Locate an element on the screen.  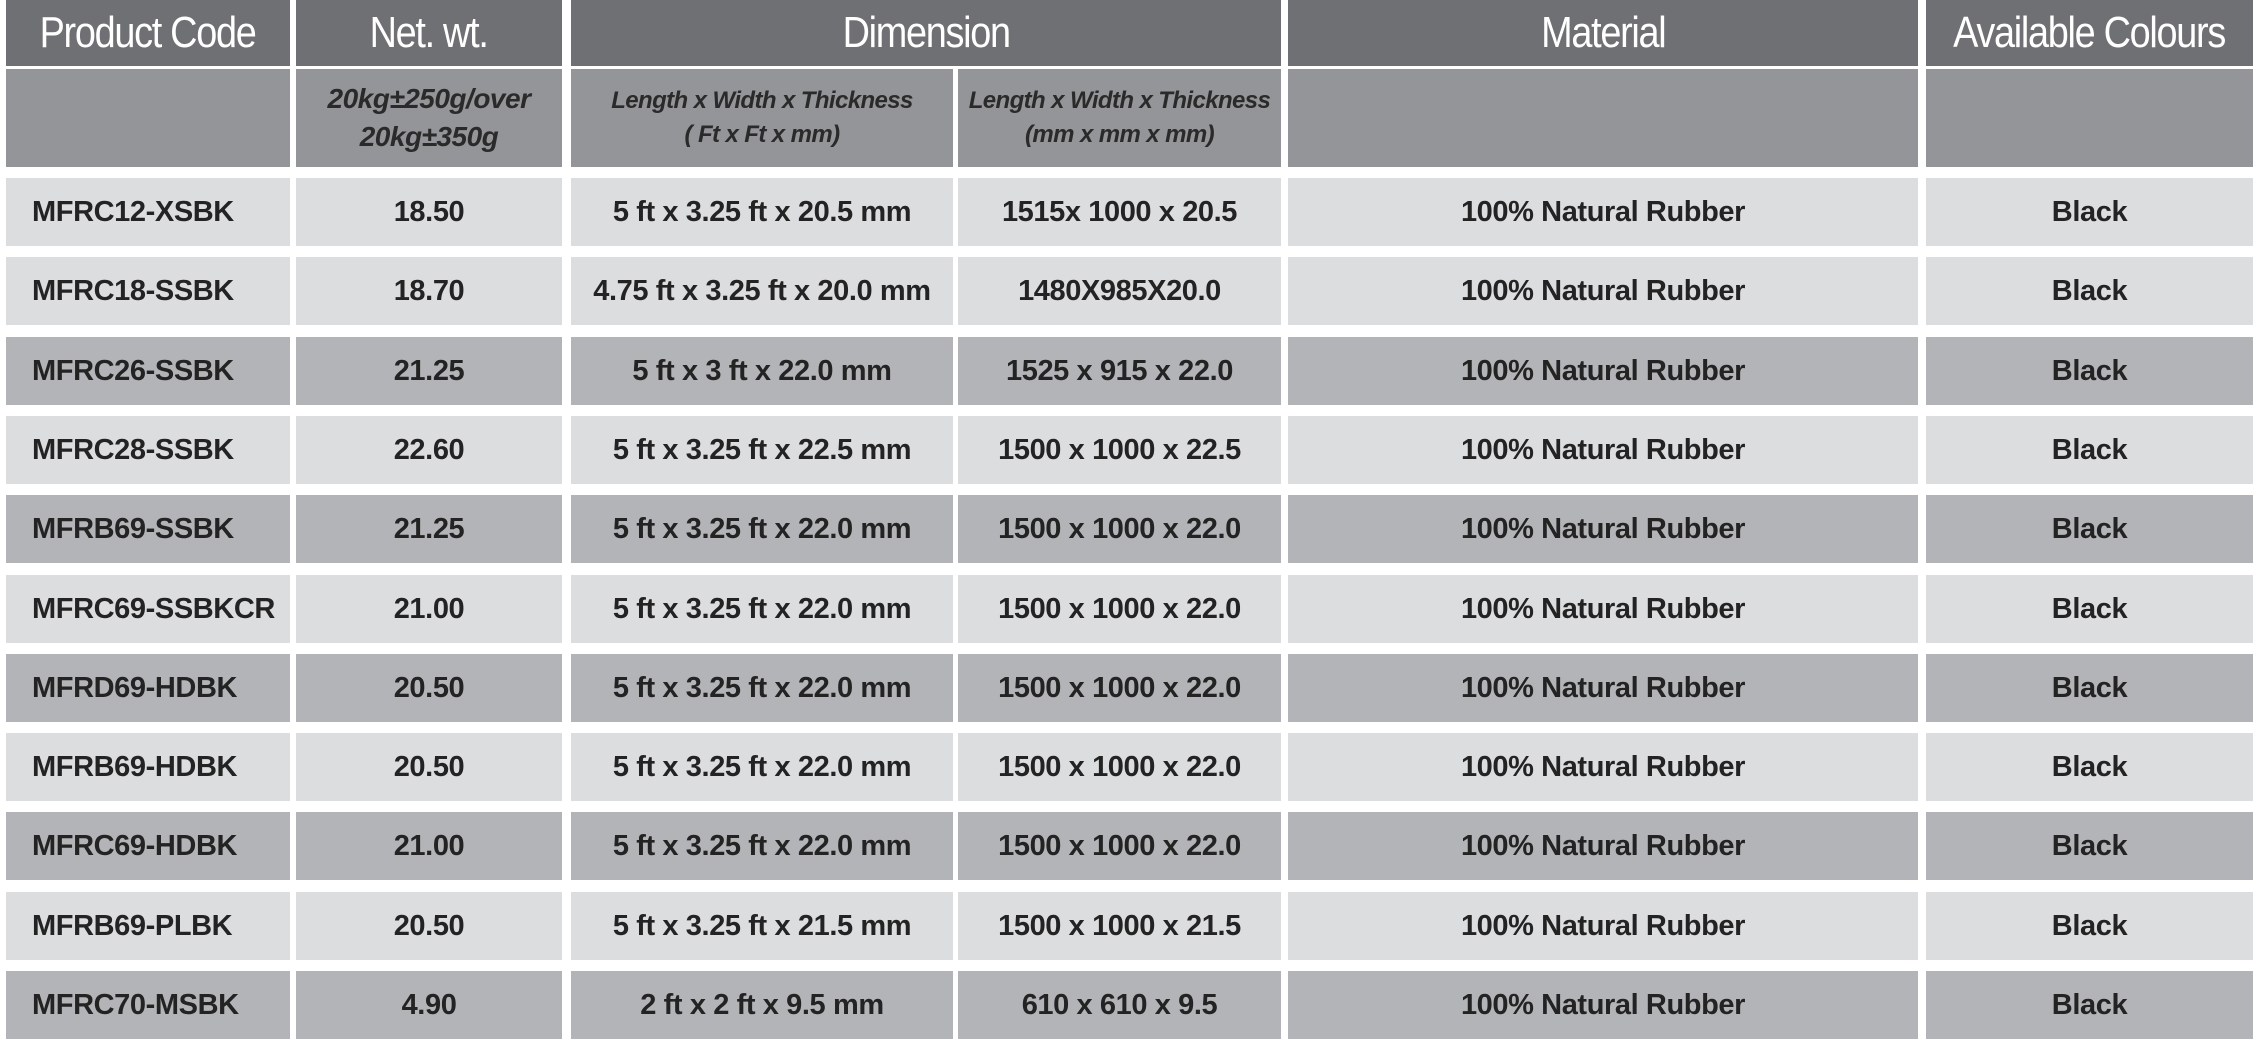
cell-product-code: MFRB69-SSBK is located at coordinates (148, 529).